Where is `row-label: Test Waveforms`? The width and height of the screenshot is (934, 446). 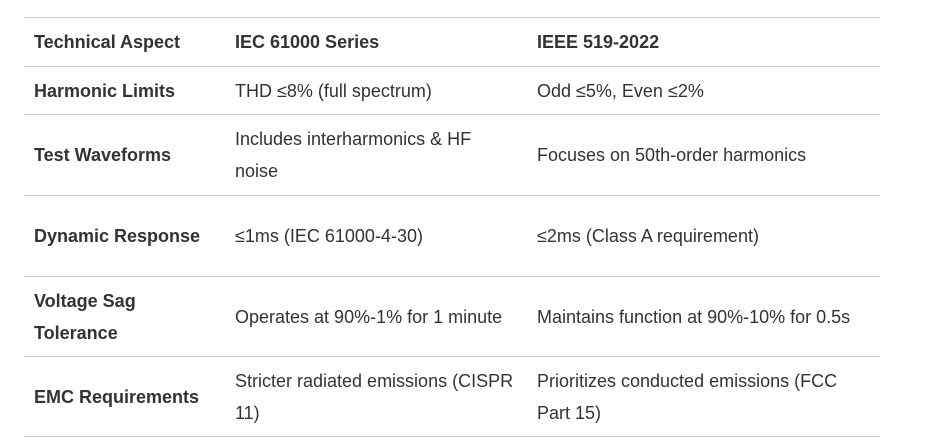
row-label: Test Waveforms is located at coordinates (103, 155).